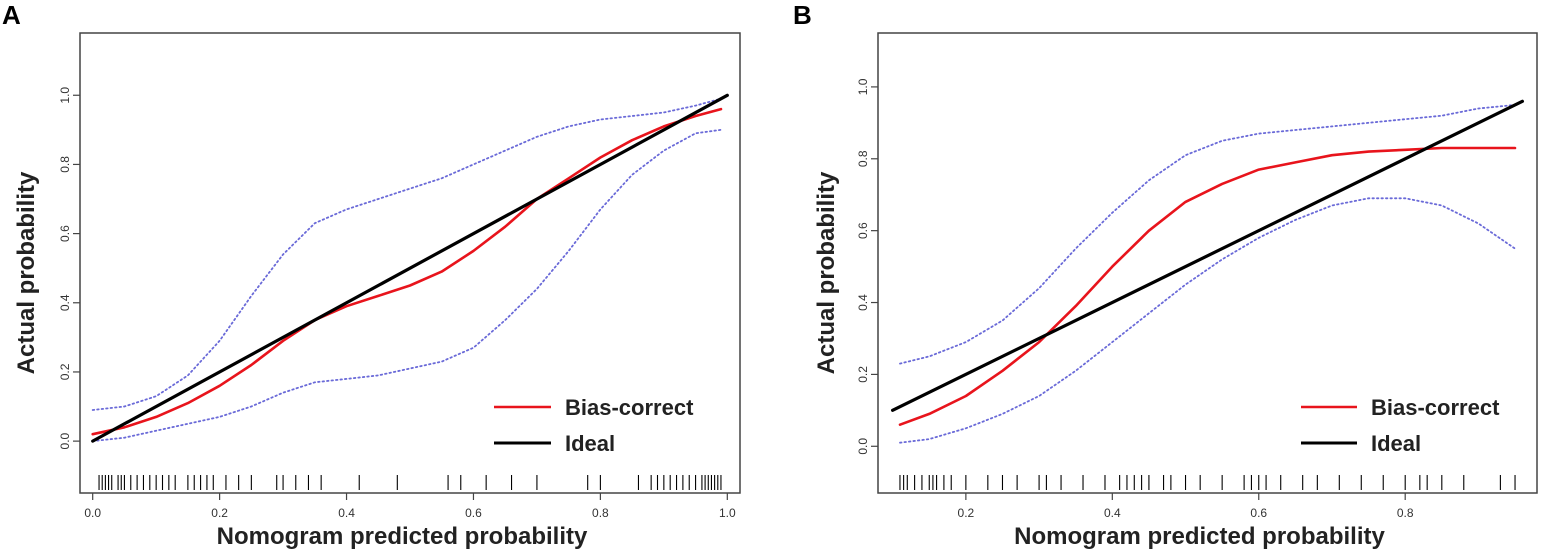 The image size is (1544, 551). Describe the element at coordinates (1405, 513) in the screenshot. I see `chart-b-x-tick-label: 0.8` at that location.